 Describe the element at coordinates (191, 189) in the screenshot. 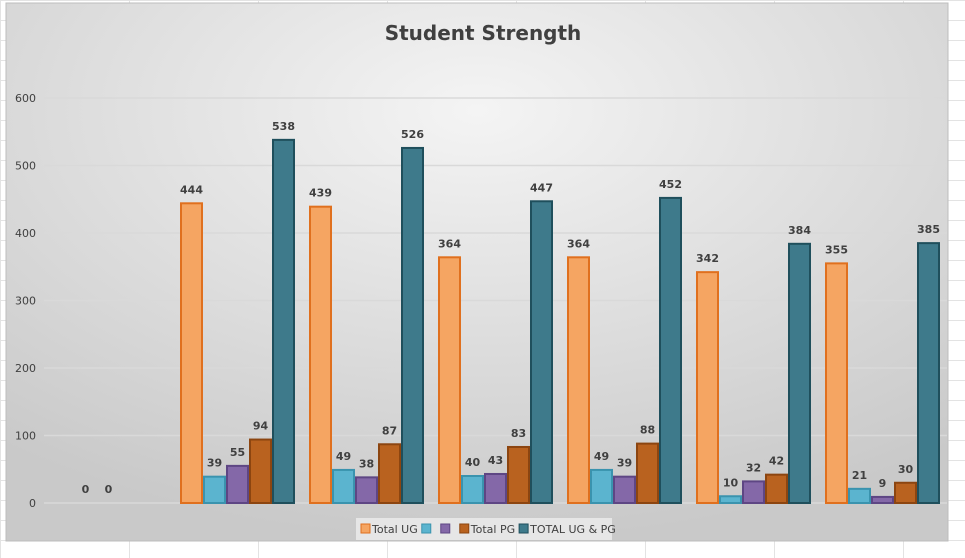

I see `data-label: 444` at that location.